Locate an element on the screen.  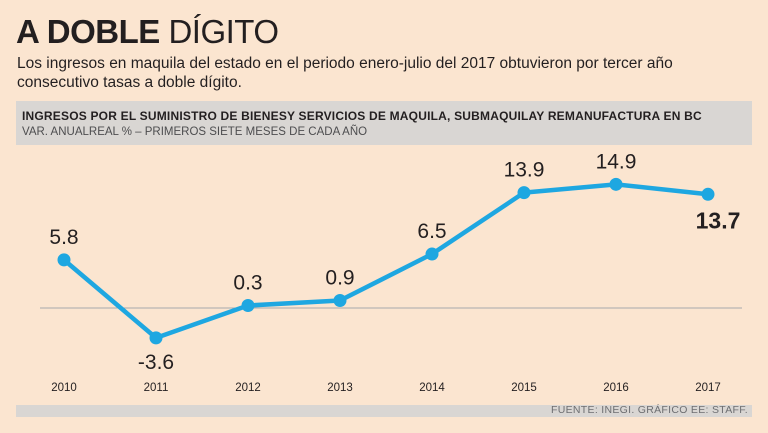
footer-bar: FUENTE: INEGI. GRÁFICO EE: STAFF. is located at coordinates (384, 410).